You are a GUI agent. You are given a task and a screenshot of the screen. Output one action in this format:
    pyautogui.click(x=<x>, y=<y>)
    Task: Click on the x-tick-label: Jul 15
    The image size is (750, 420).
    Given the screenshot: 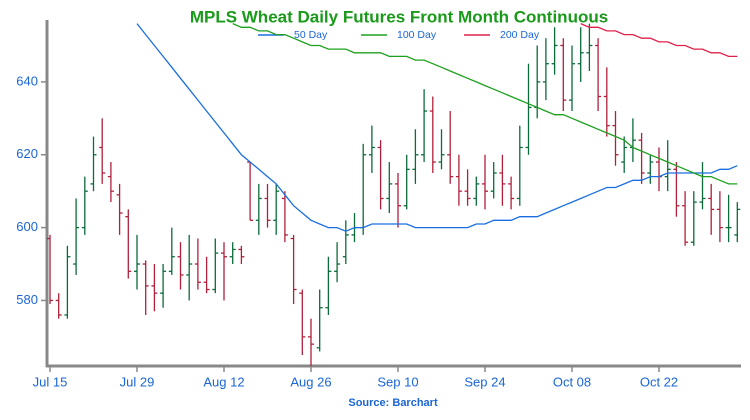 What is the action you would take?
    pyautogui.click(x=50, y=381)
    